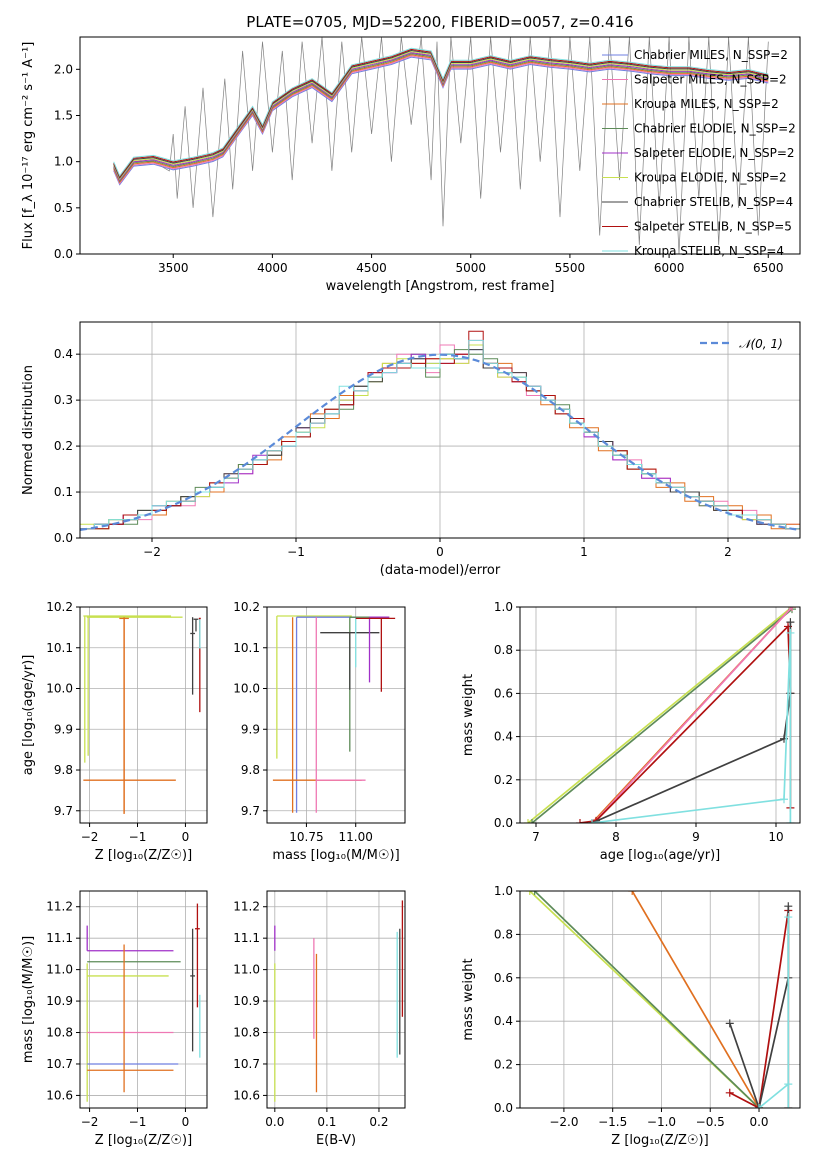 The image size is (819, 1170). Describe the element at coordinates (59, 1033) in the screenshot. I see `y-tick-label: 10.8` at that location.